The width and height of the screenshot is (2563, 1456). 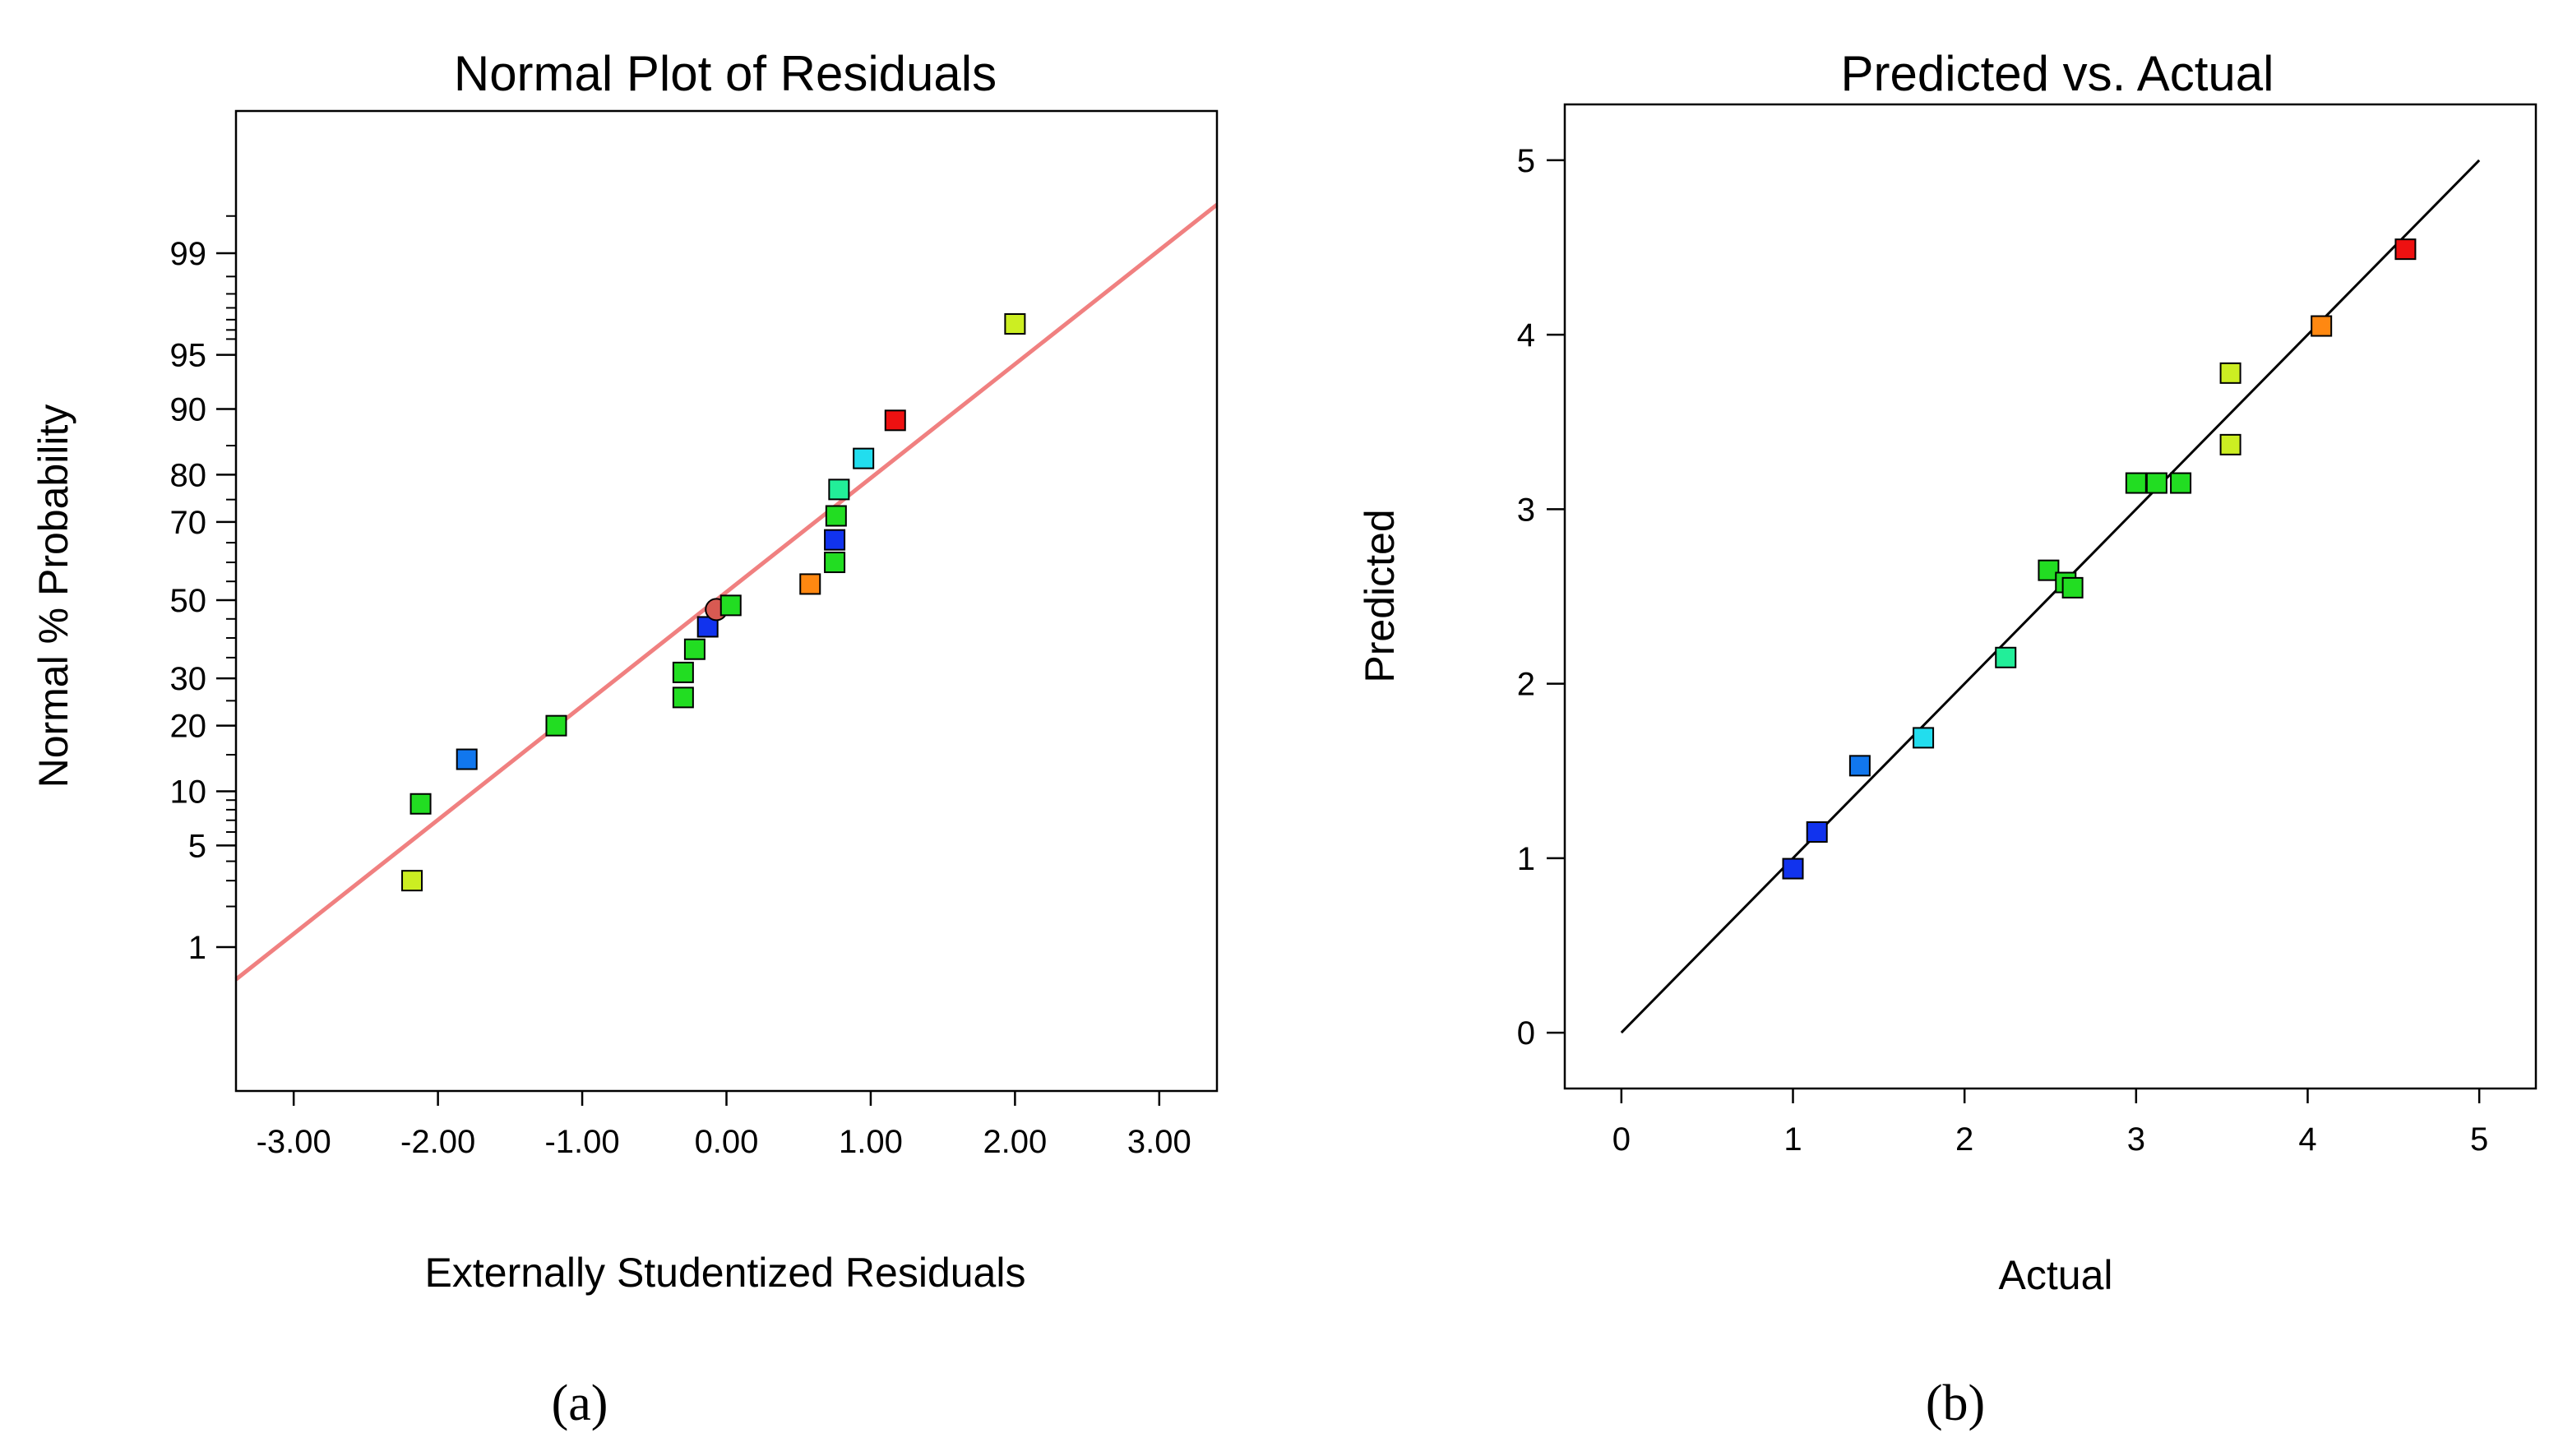 I want to click on x-tick-label: -1.00, so click(x=582, y=1142).